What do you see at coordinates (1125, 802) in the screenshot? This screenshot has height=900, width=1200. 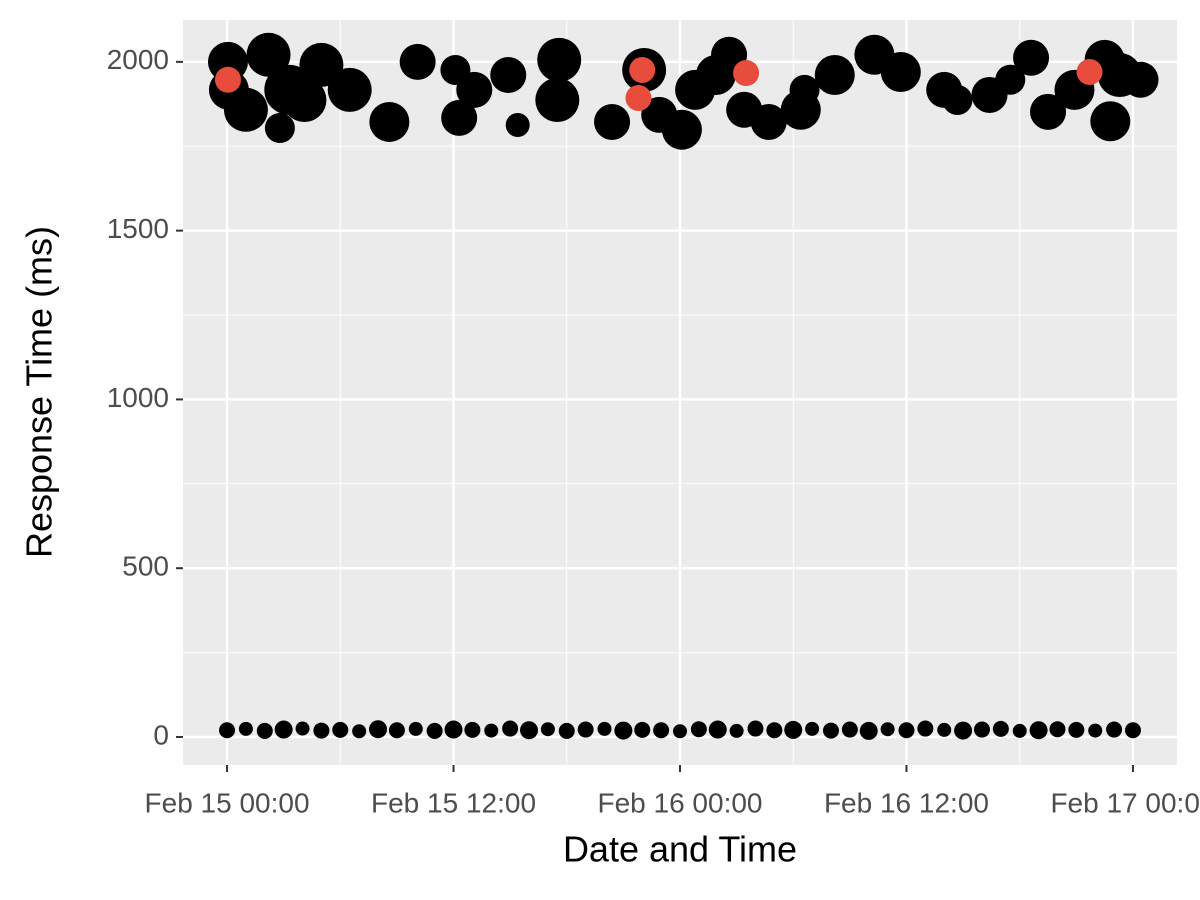 I see `x-tick-label: Feb 17 00:00` at bounding box center [1125, 802].